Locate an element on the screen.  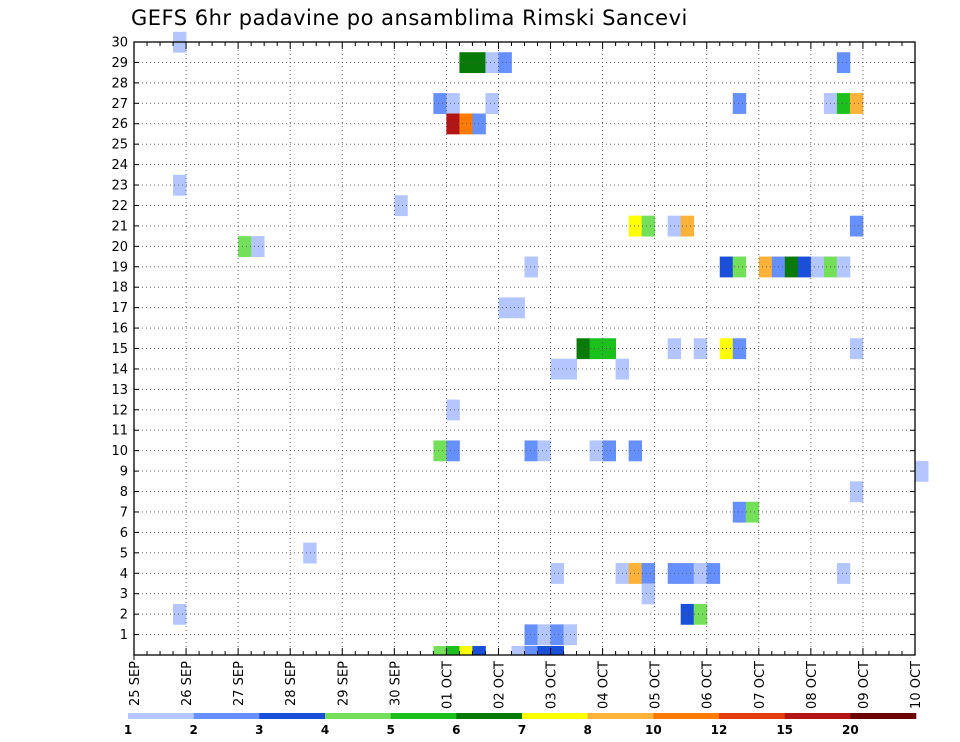
y-tick-label: 18 is located at coordinates (119, 288).